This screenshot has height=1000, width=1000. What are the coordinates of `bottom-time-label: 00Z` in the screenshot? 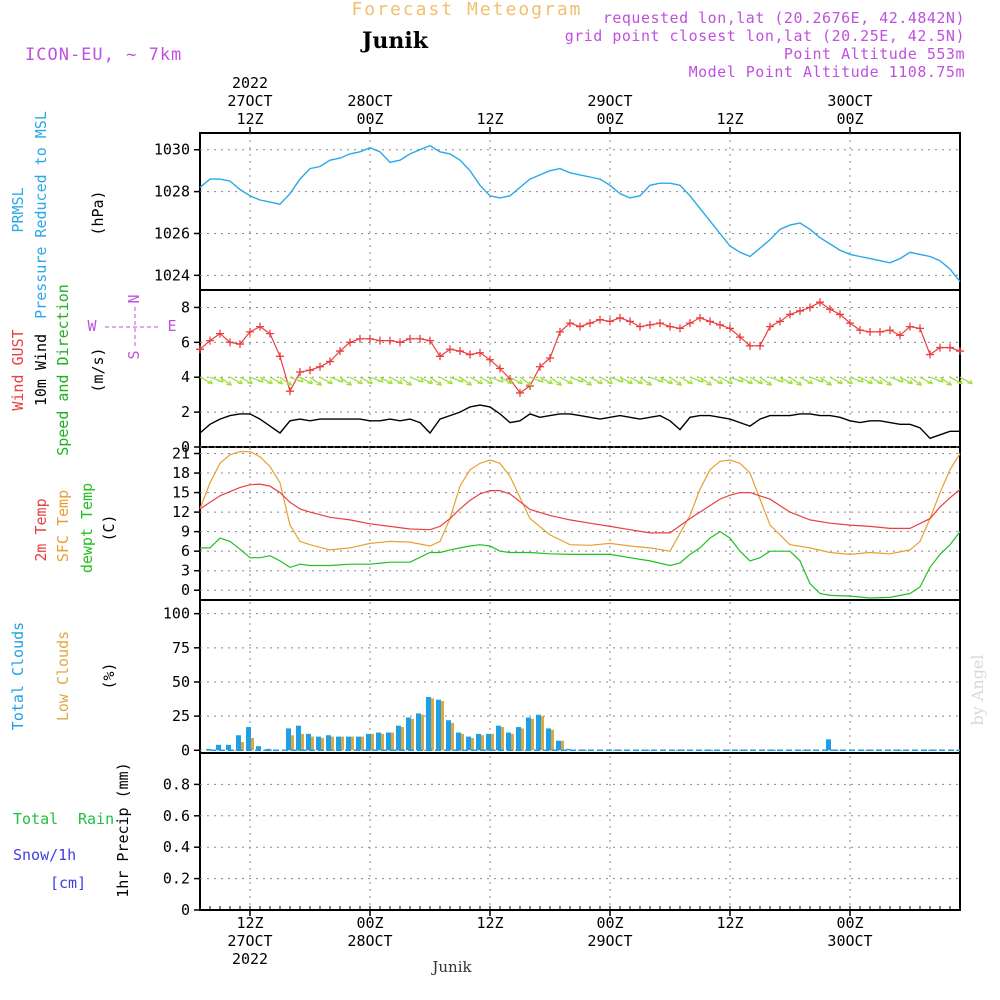 It's located at (609, 923).